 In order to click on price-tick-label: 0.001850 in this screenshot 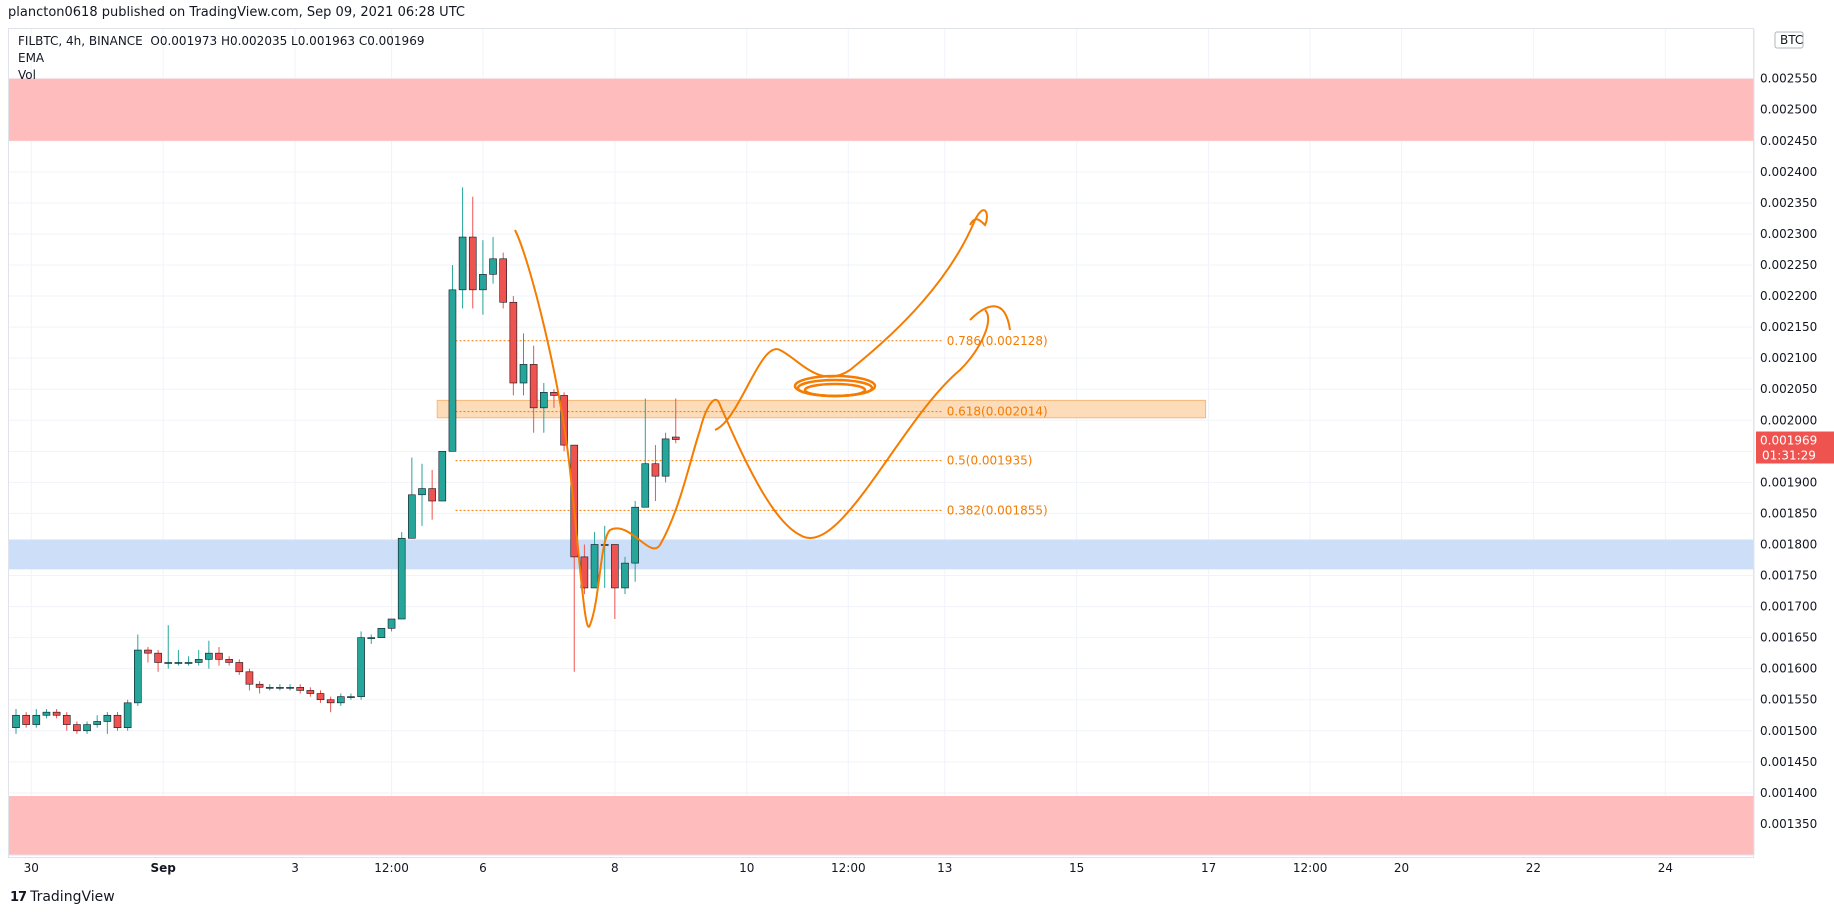, I will do `click(1788, 513)`.